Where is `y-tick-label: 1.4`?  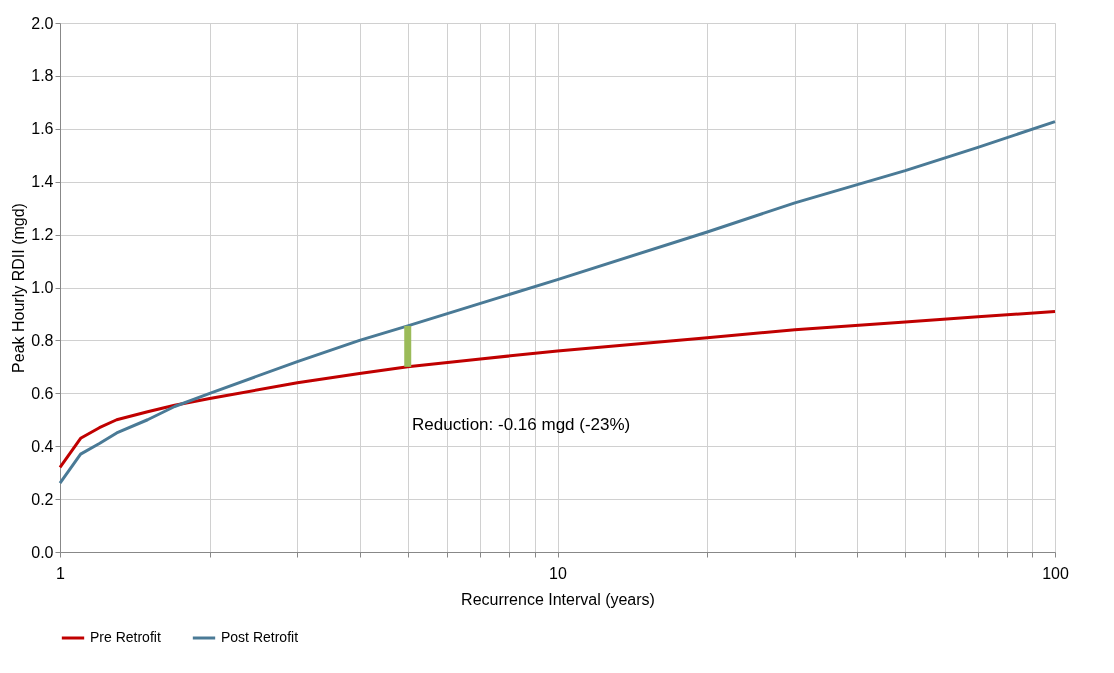
y-tick-label: 1.4 is located at coordinates (42, 182).